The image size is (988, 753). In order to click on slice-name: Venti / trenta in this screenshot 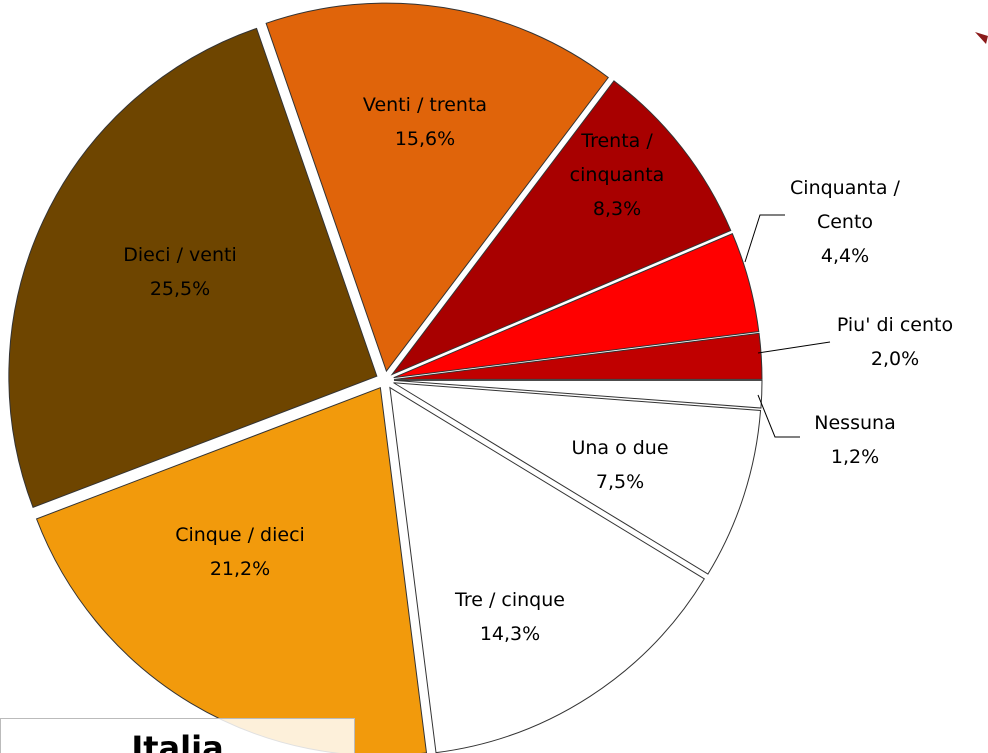, I will do `click(425, 105)`.